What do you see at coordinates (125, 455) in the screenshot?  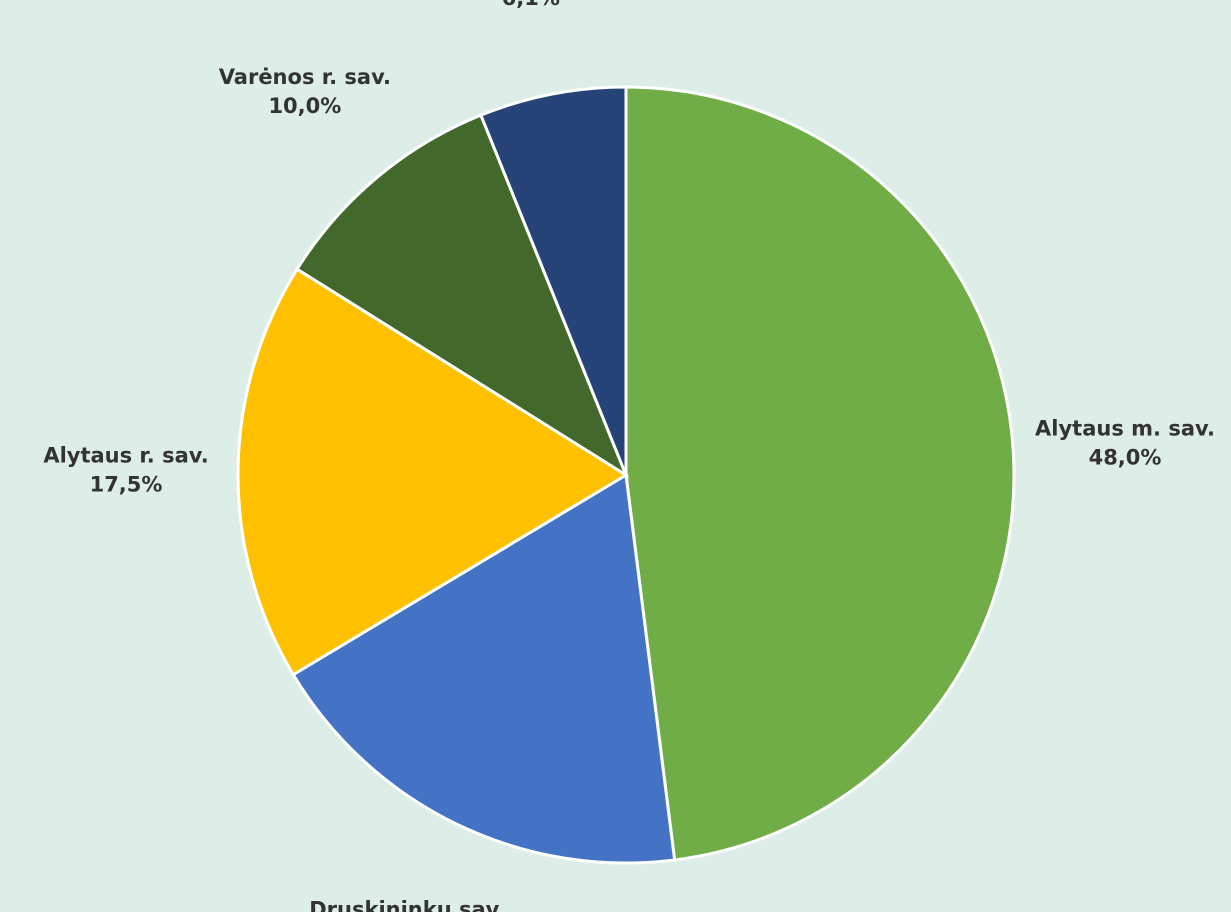 I see `slice-label: Alytaus r. sav.` at bounding box center [125, 455].